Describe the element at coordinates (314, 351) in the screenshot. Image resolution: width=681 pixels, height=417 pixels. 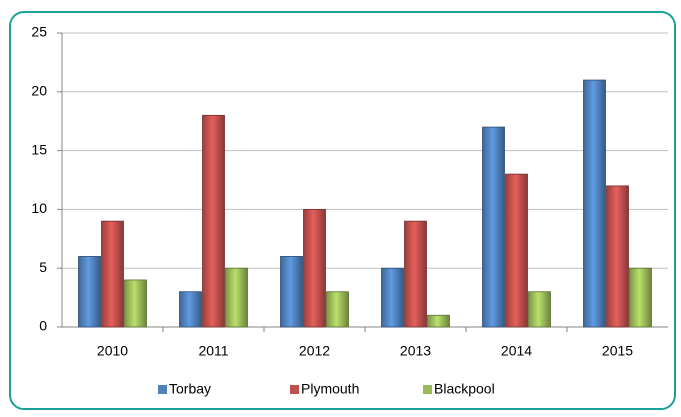
I see `x-tick-label: 2012` at that location.